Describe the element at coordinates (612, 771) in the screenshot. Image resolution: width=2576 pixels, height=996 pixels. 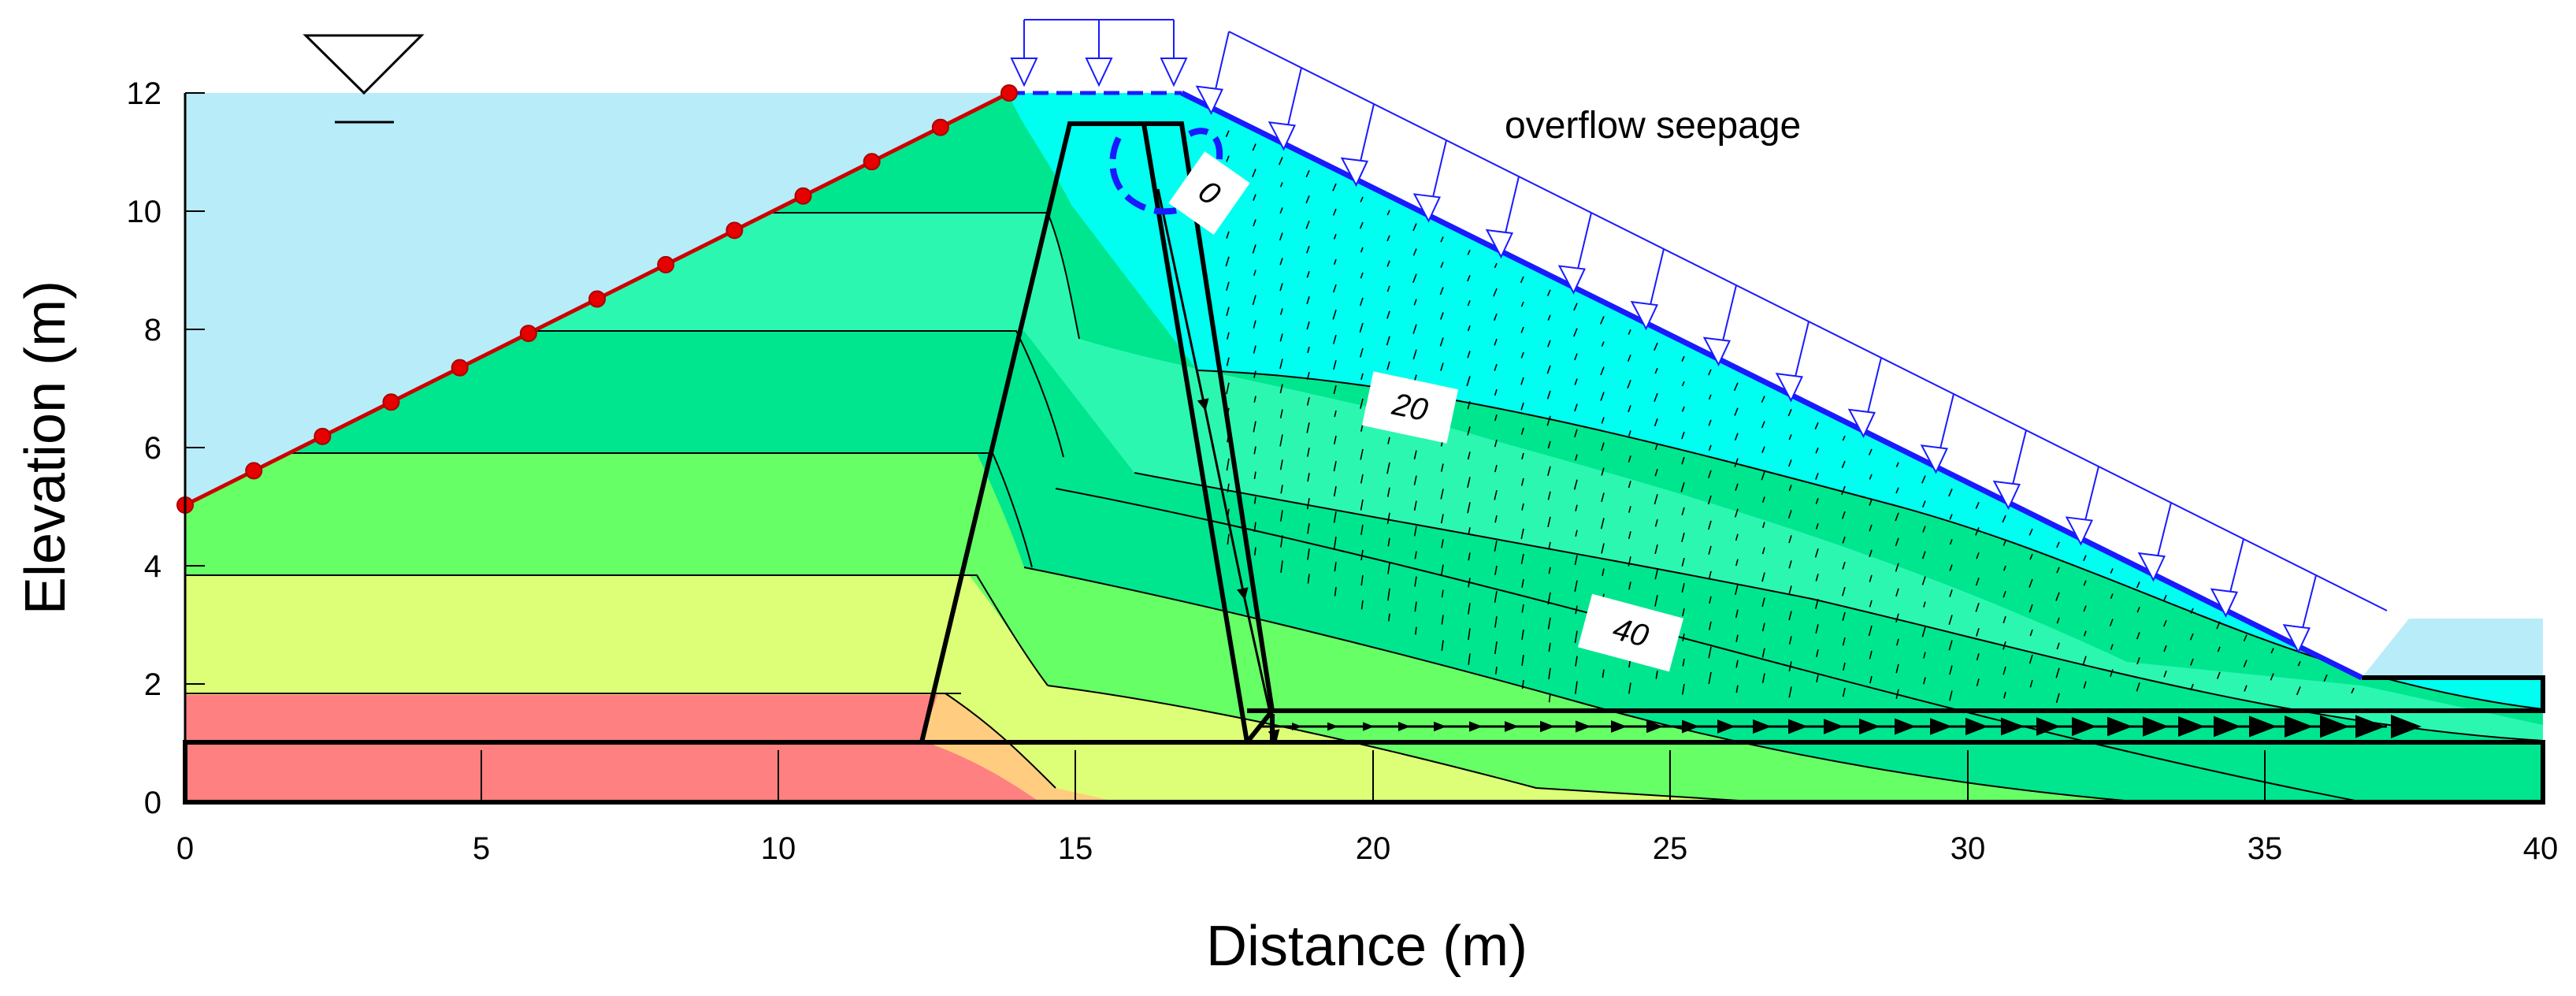
I see `zone-red-lower` at that location.